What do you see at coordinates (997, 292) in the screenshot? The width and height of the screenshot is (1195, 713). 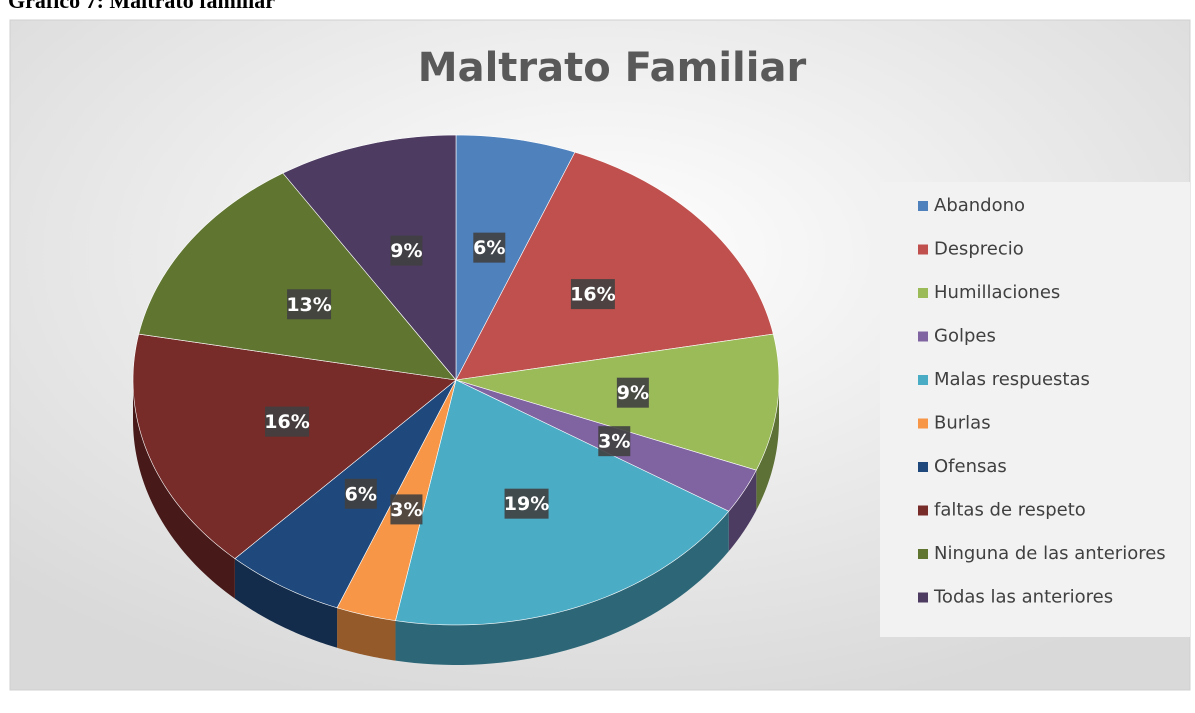 I see `legend-label: Humillaciones` at bounding box center [997, 292].